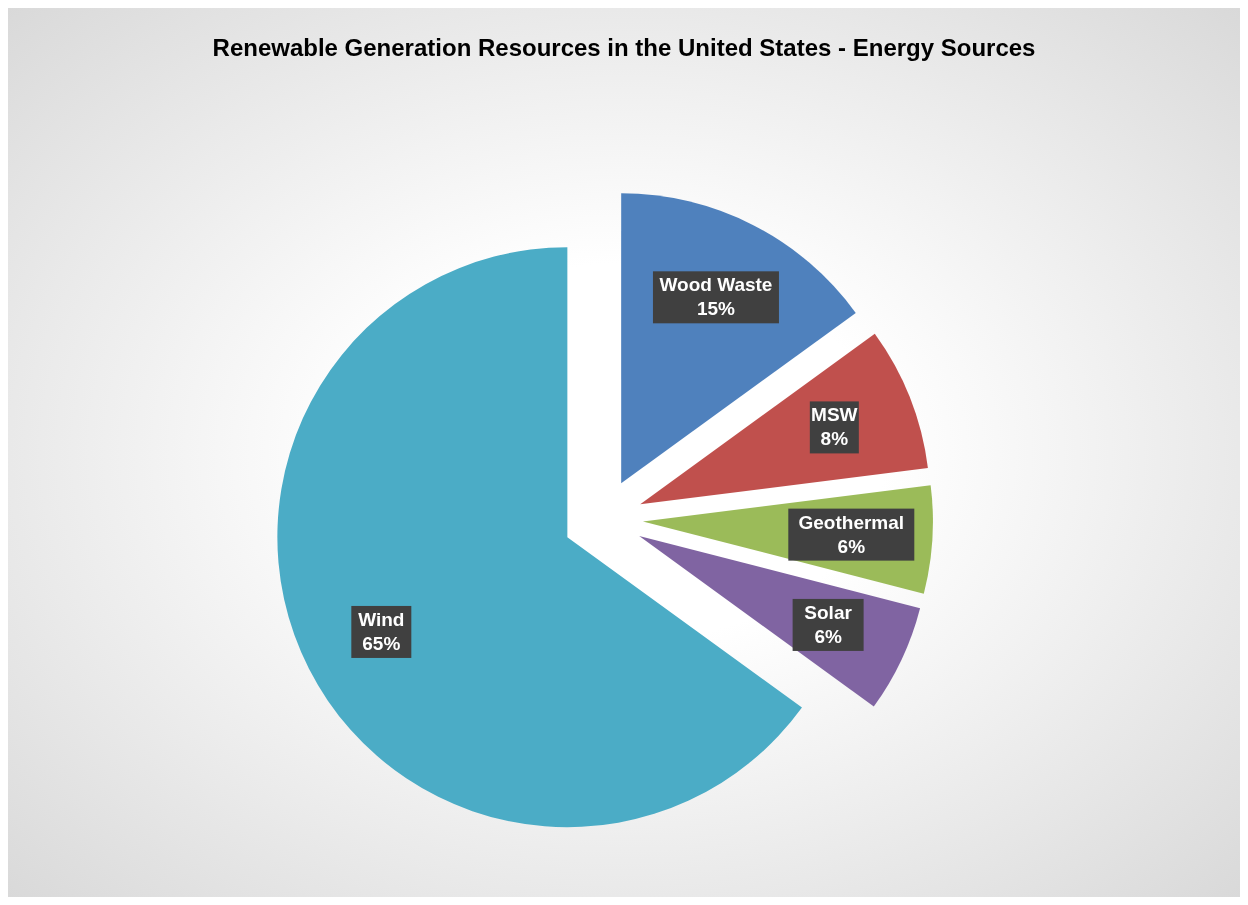 The image size is (1248, 905). Describe the element at coordinates (834, 439) in the screenshot. I see `data-label: 8%` at that location.